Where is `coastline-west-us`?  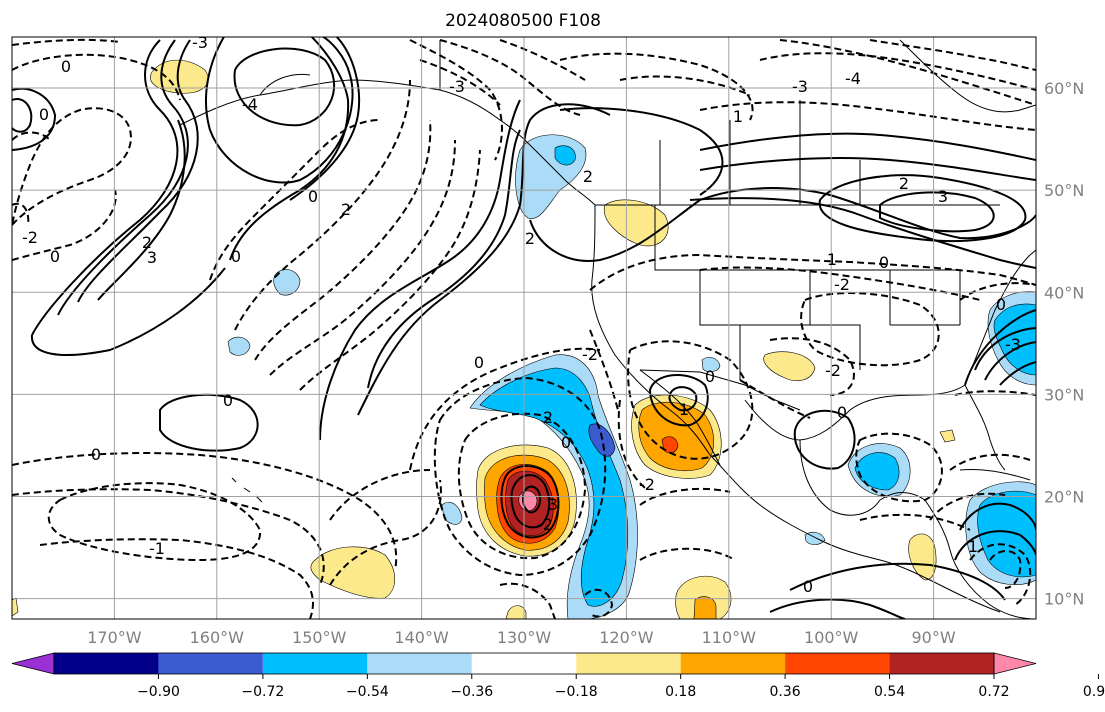 coastline-west-us is located at coordinates (651, 330).